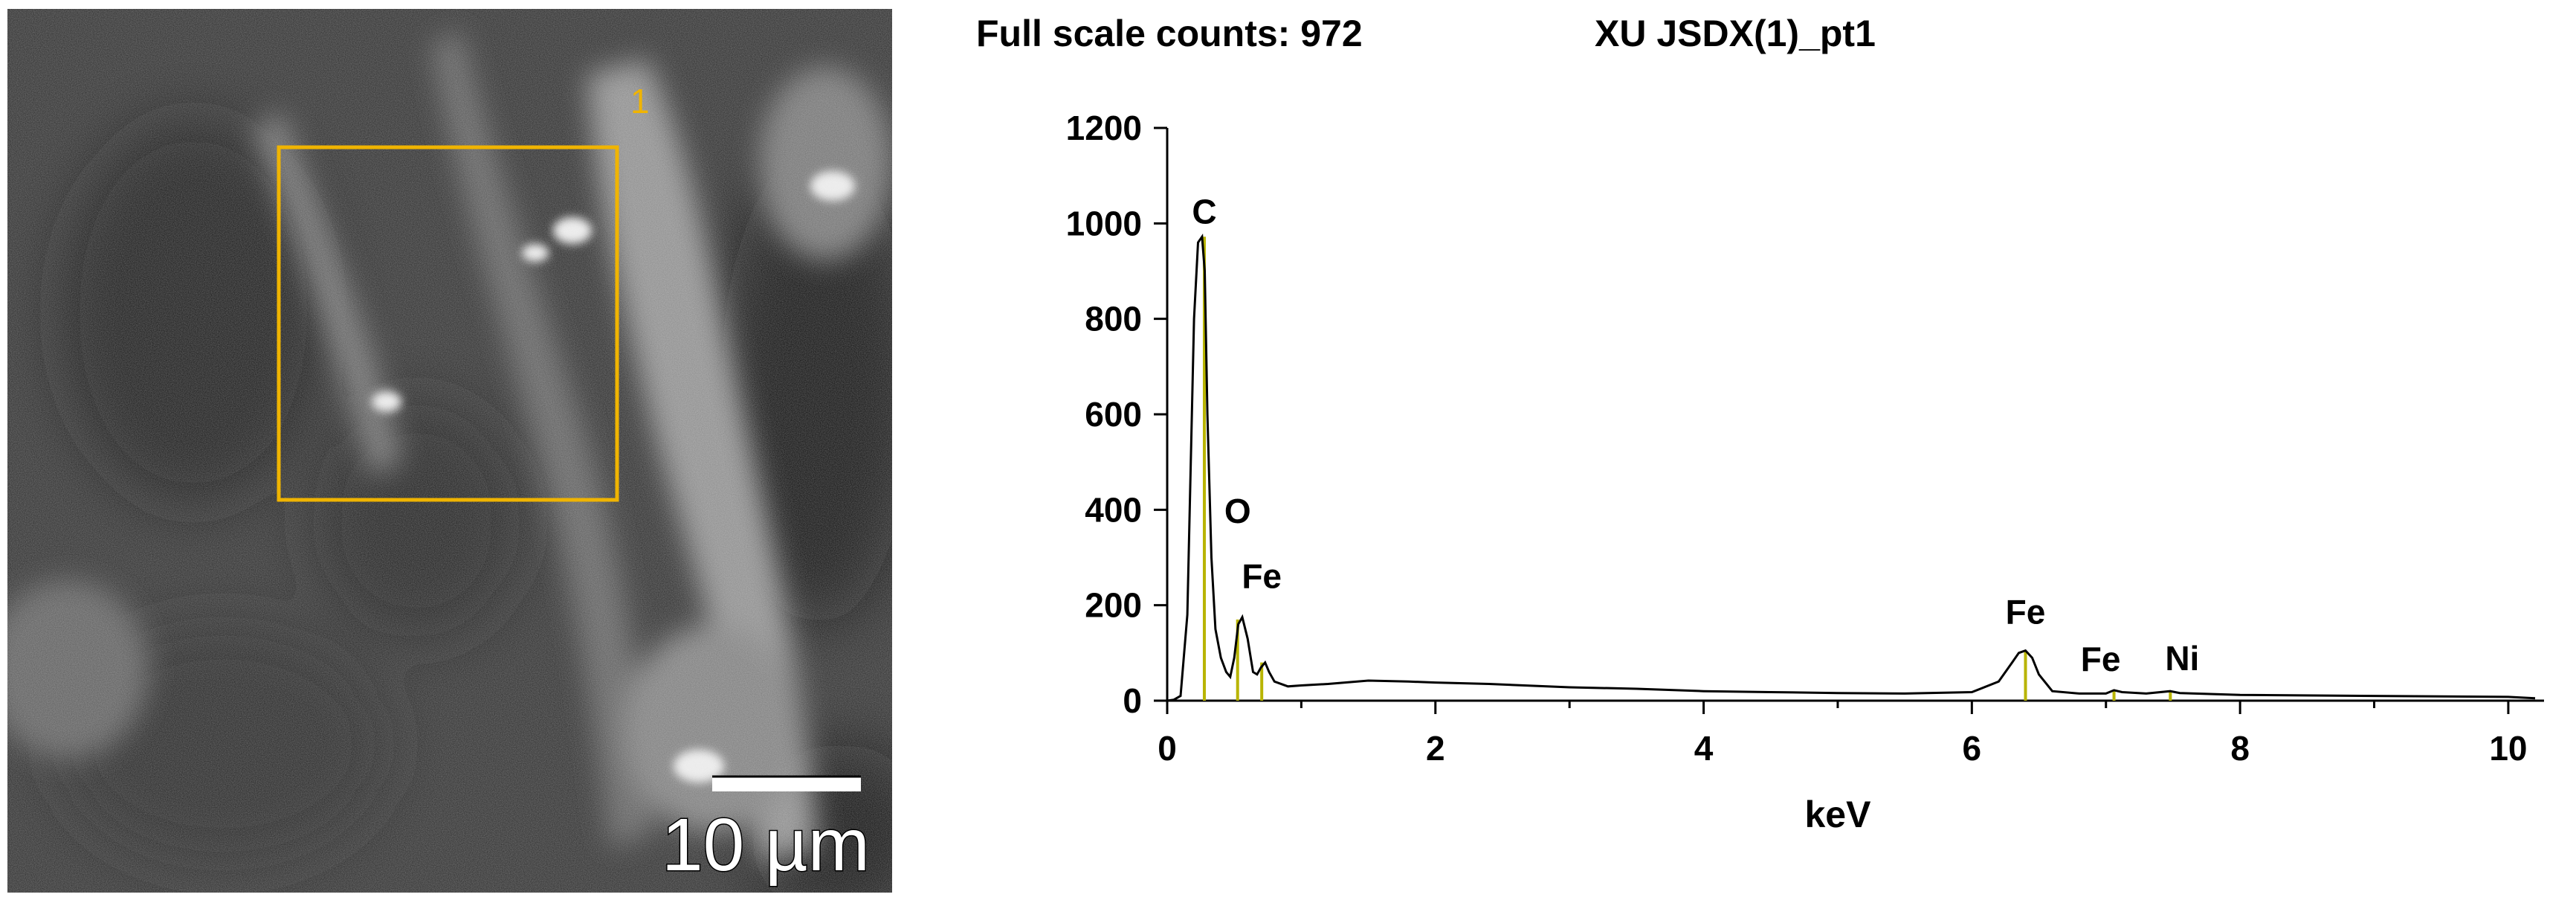  What do you see at coordinates (1113, 510) in the screenshot?
I see `y-tick-label: 400` at bounding box center [1113, 510].